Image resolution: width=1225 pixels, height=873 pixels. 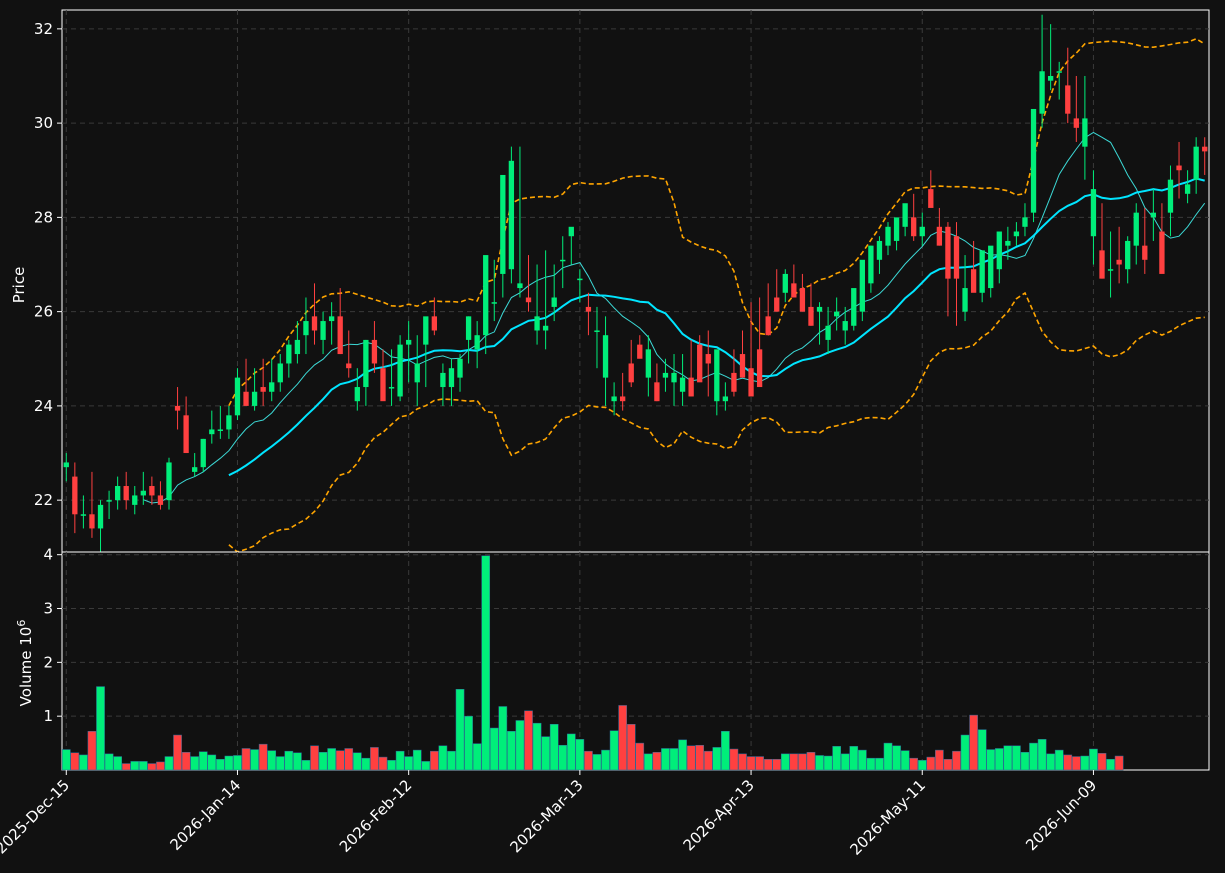 I want to click on price-y-ticks: 22 24 26 28 30 32, so click(x=48, y=264).